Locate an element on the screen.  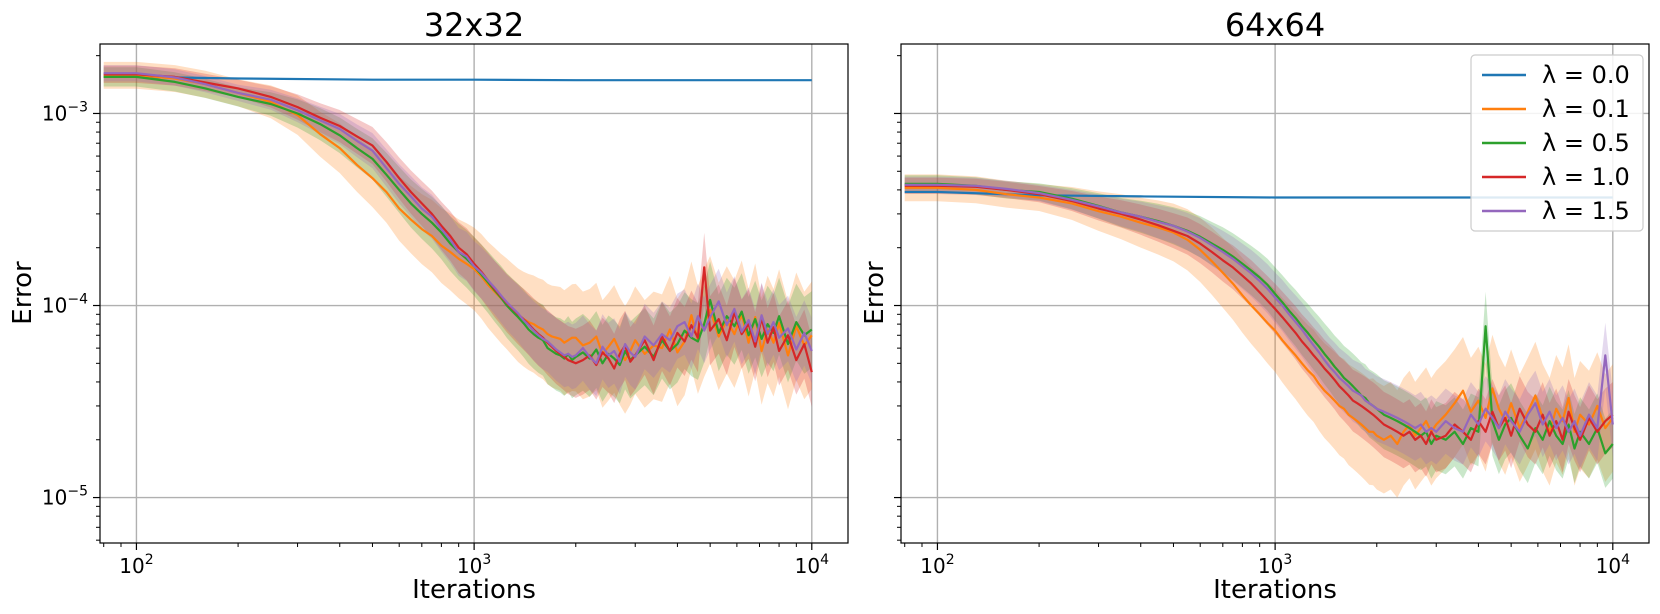
y-tick-exponent: −5 is located at coordinates (77, 492).